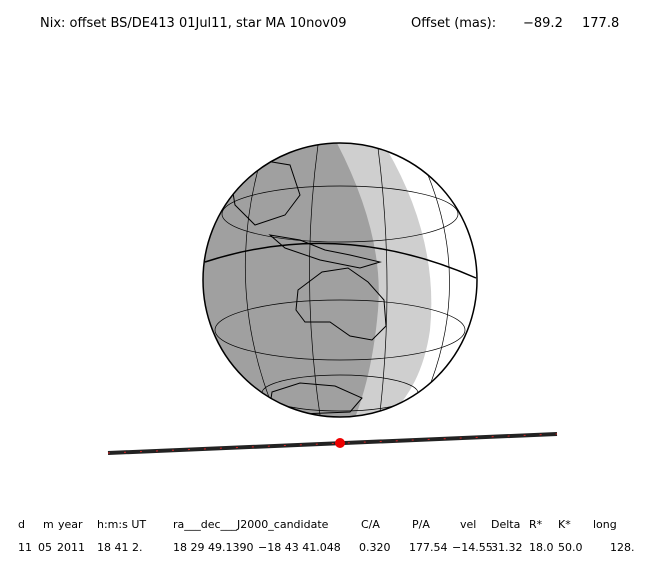 The width and height of the screenshot is (645, 568). I want to click on column-header: R*, so click(536, 524).